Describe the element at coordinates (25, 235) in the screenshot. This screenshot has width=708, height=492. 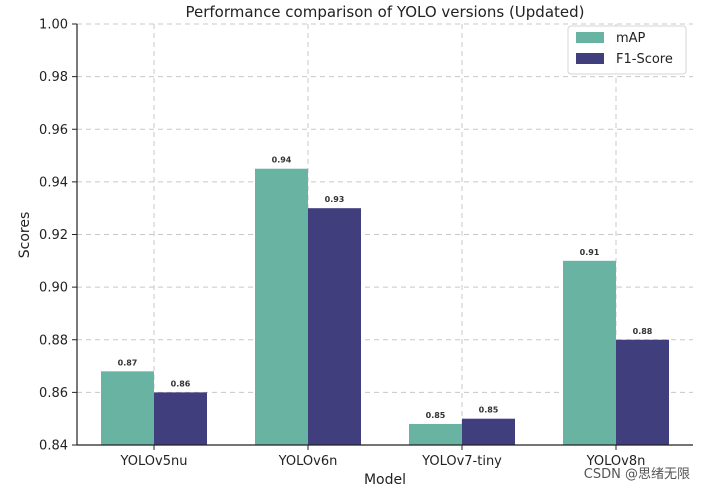
I see `y-axis-label: Scores` at that location.